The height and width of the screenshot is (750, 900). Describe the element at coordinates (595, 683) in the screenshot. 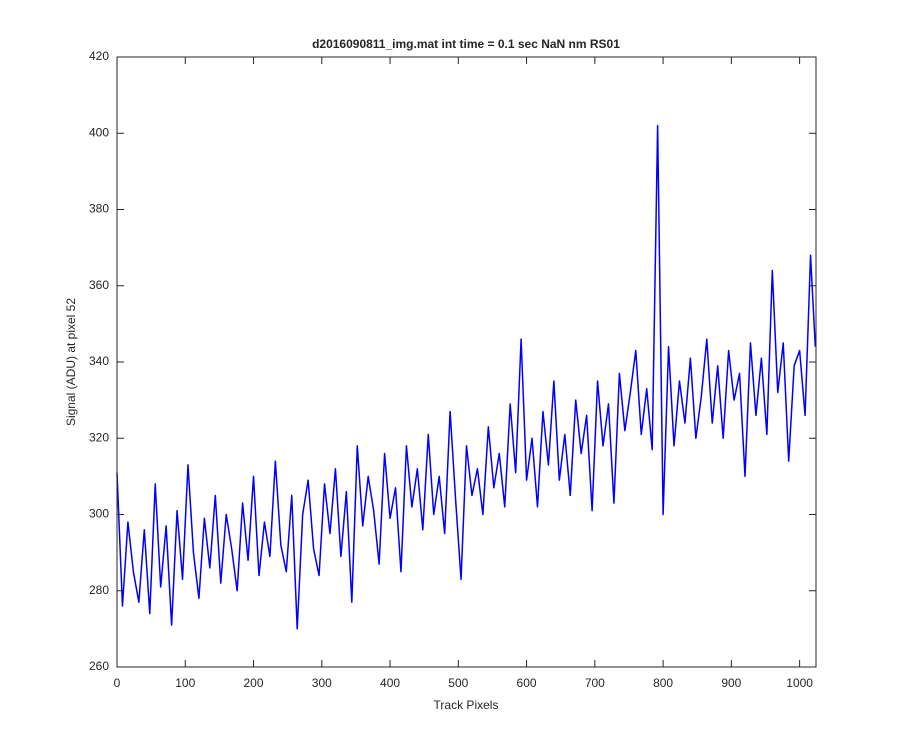

I see `x-tick-label: 700` at that location.